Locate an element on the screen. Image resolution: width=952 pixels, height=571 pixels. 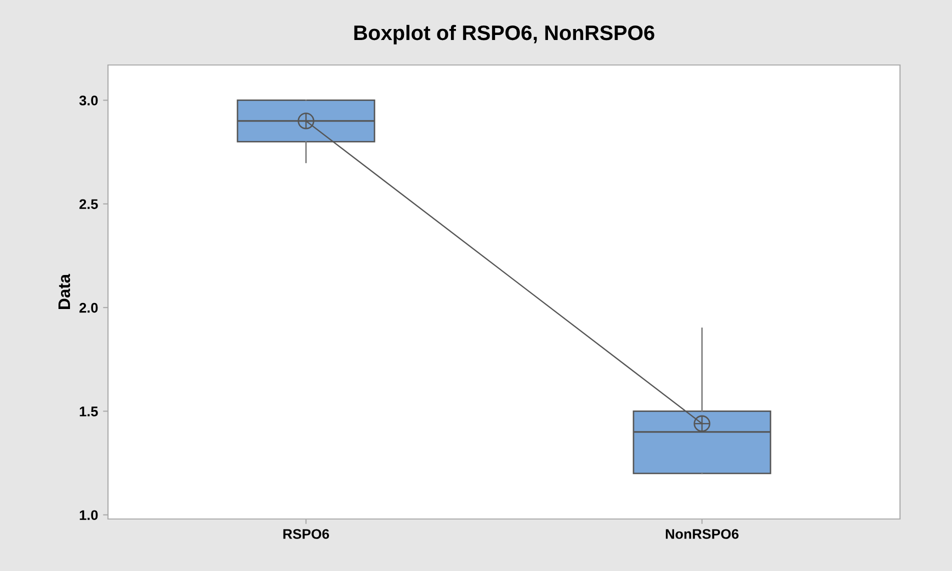
y-tick-label: 2.0 is located at coordinates (88, 307).